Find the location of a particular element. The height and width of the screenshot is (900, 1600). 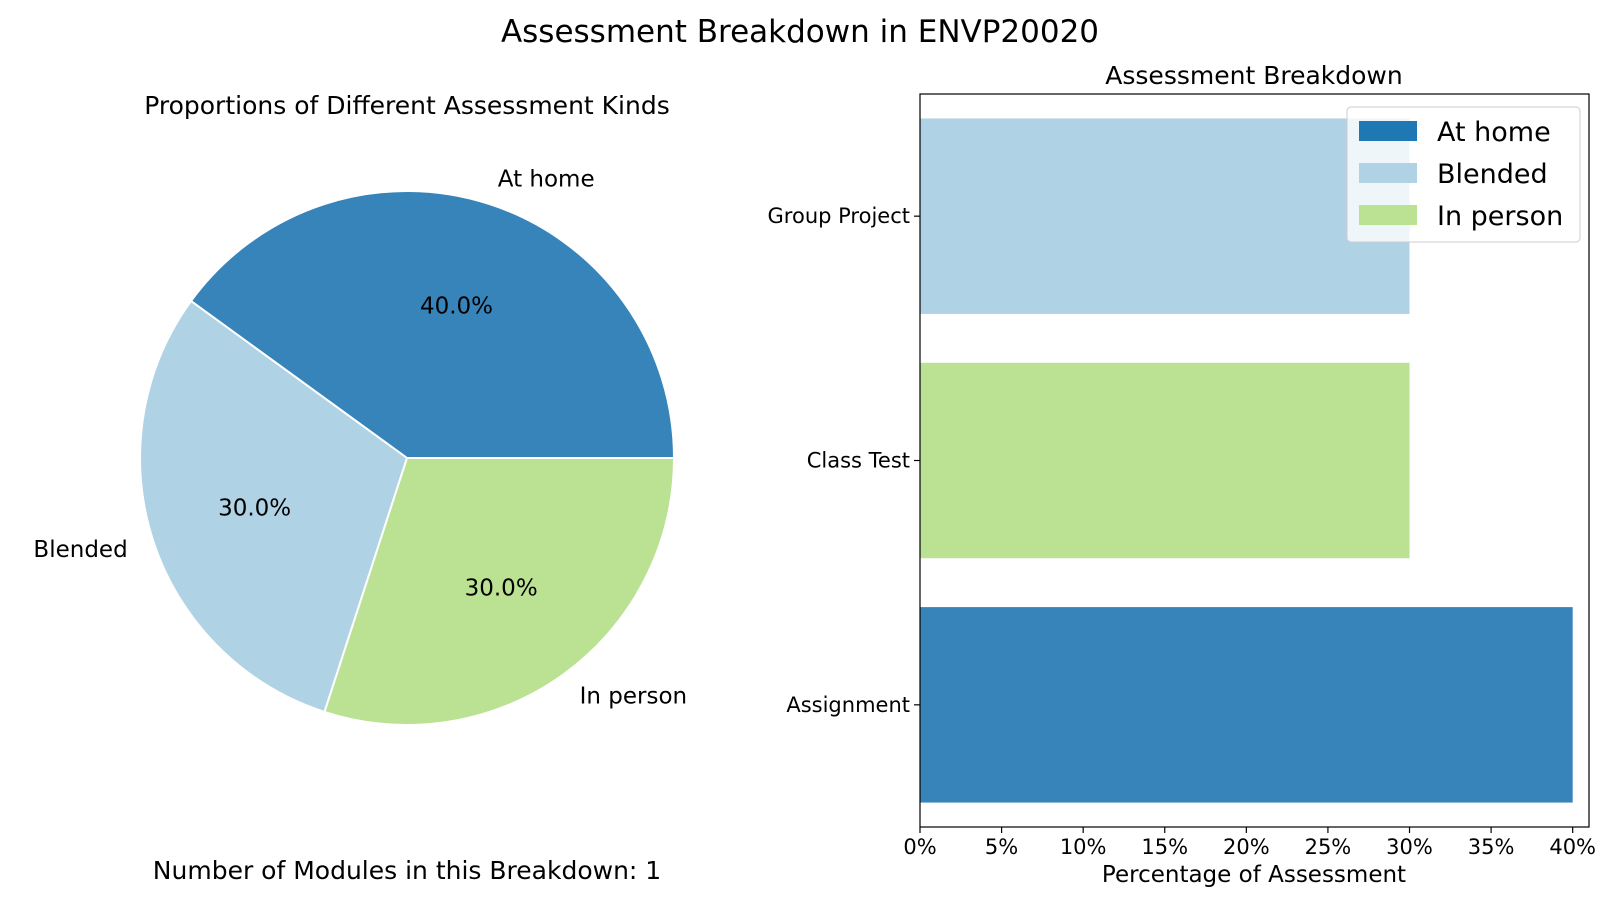

y-axis: Assignment Class Test Group Project is located at coordinates (844, 460).